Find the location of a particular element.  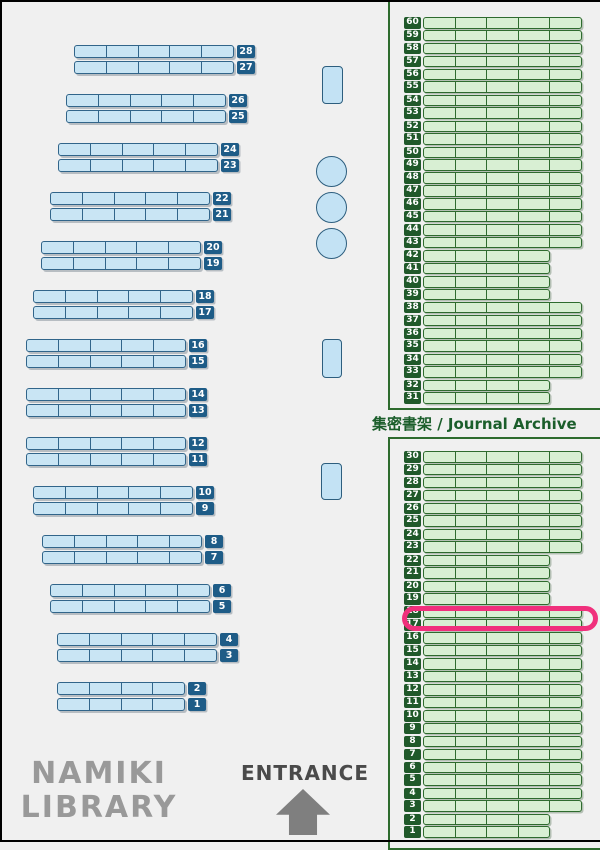

archive-shelf-42-bar is located at coordinates (486, 256).